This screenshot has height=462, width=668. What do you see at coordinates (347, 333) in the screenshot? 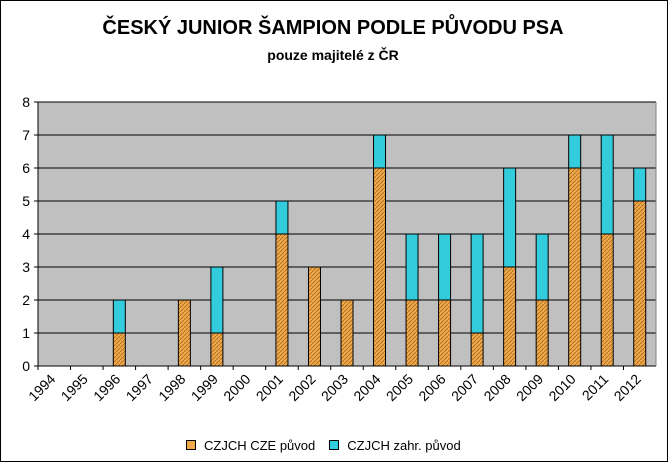
I see `bar-cze-2003` at bounding box center [347, 333].